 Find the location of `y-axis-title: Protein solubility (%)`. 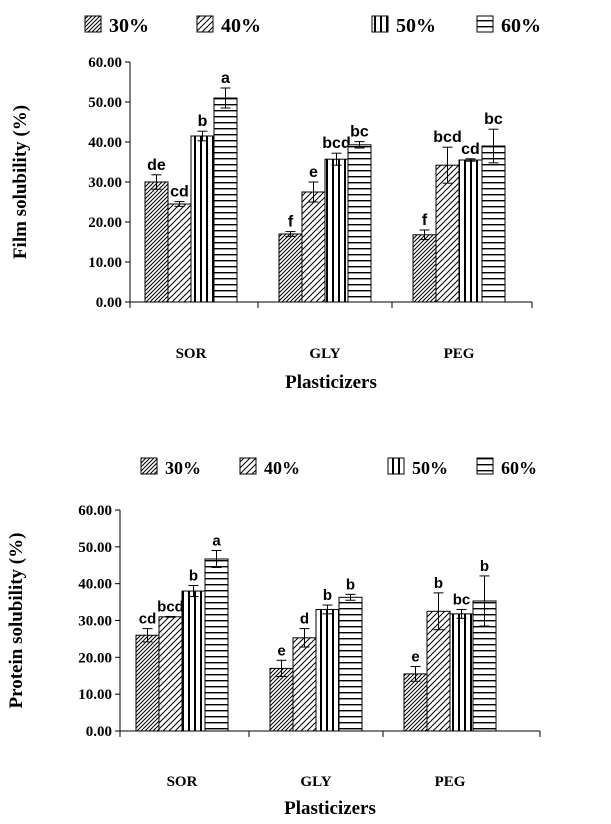

y-axis-title: Protein solubility (%) is located at coordinates (16, 621).